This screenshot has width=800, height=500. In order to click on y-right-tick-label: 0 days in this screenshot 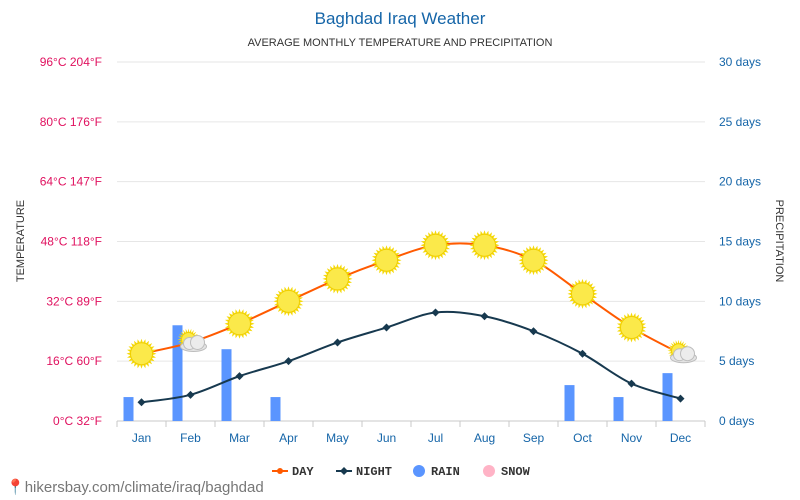, I will do `click(736, 421)`.